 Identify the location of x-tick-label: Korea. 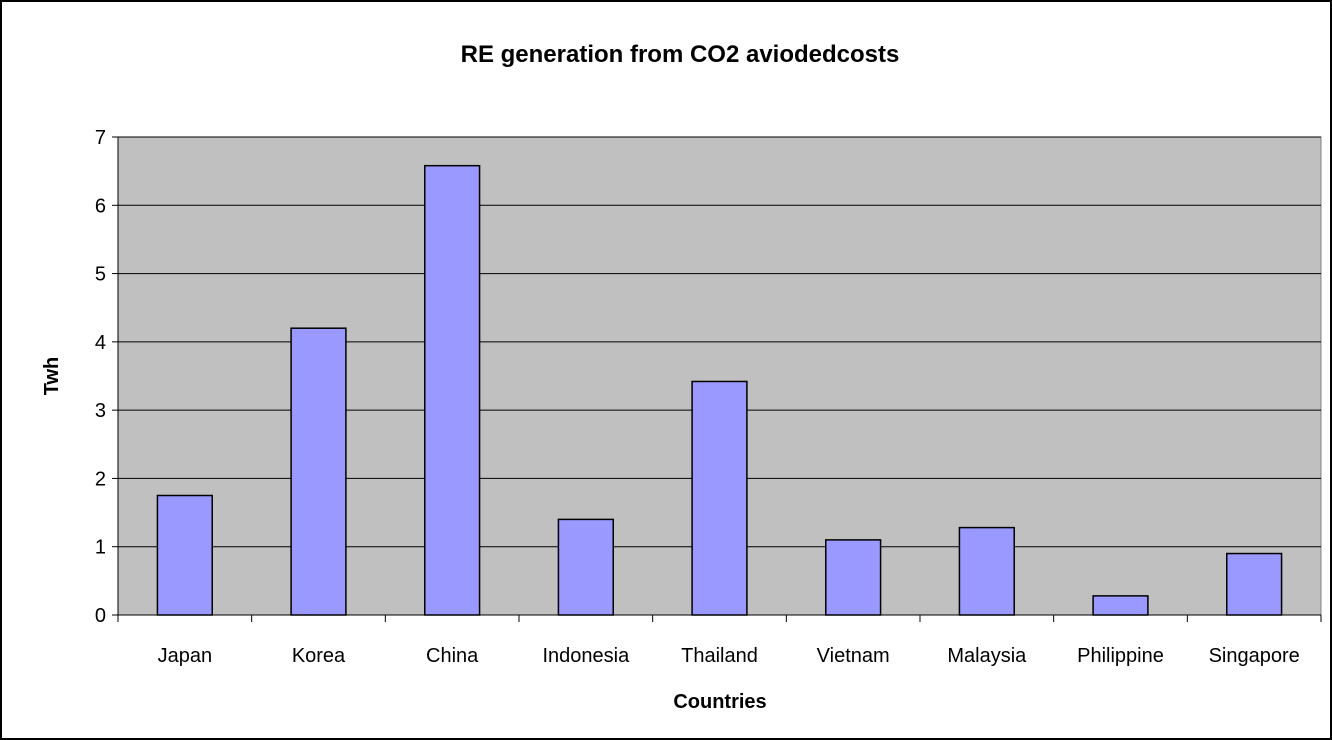
(319, 656).